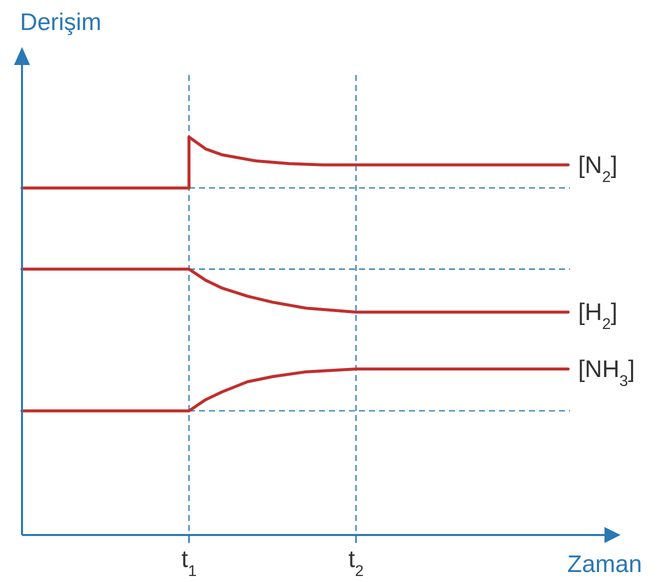  What do you see at coordinates (356, 563) in the screenshot?
I see `x-tick-label: t$_{2}$` at bounding box center [356, 563].